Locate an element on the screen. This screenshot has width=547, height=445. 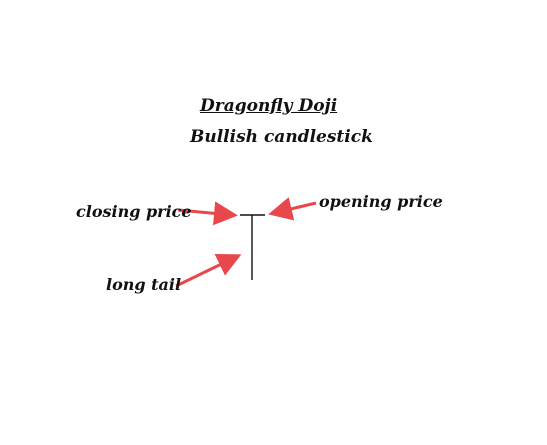
closing-price-label: closing price is located at coordinates (134, 211).